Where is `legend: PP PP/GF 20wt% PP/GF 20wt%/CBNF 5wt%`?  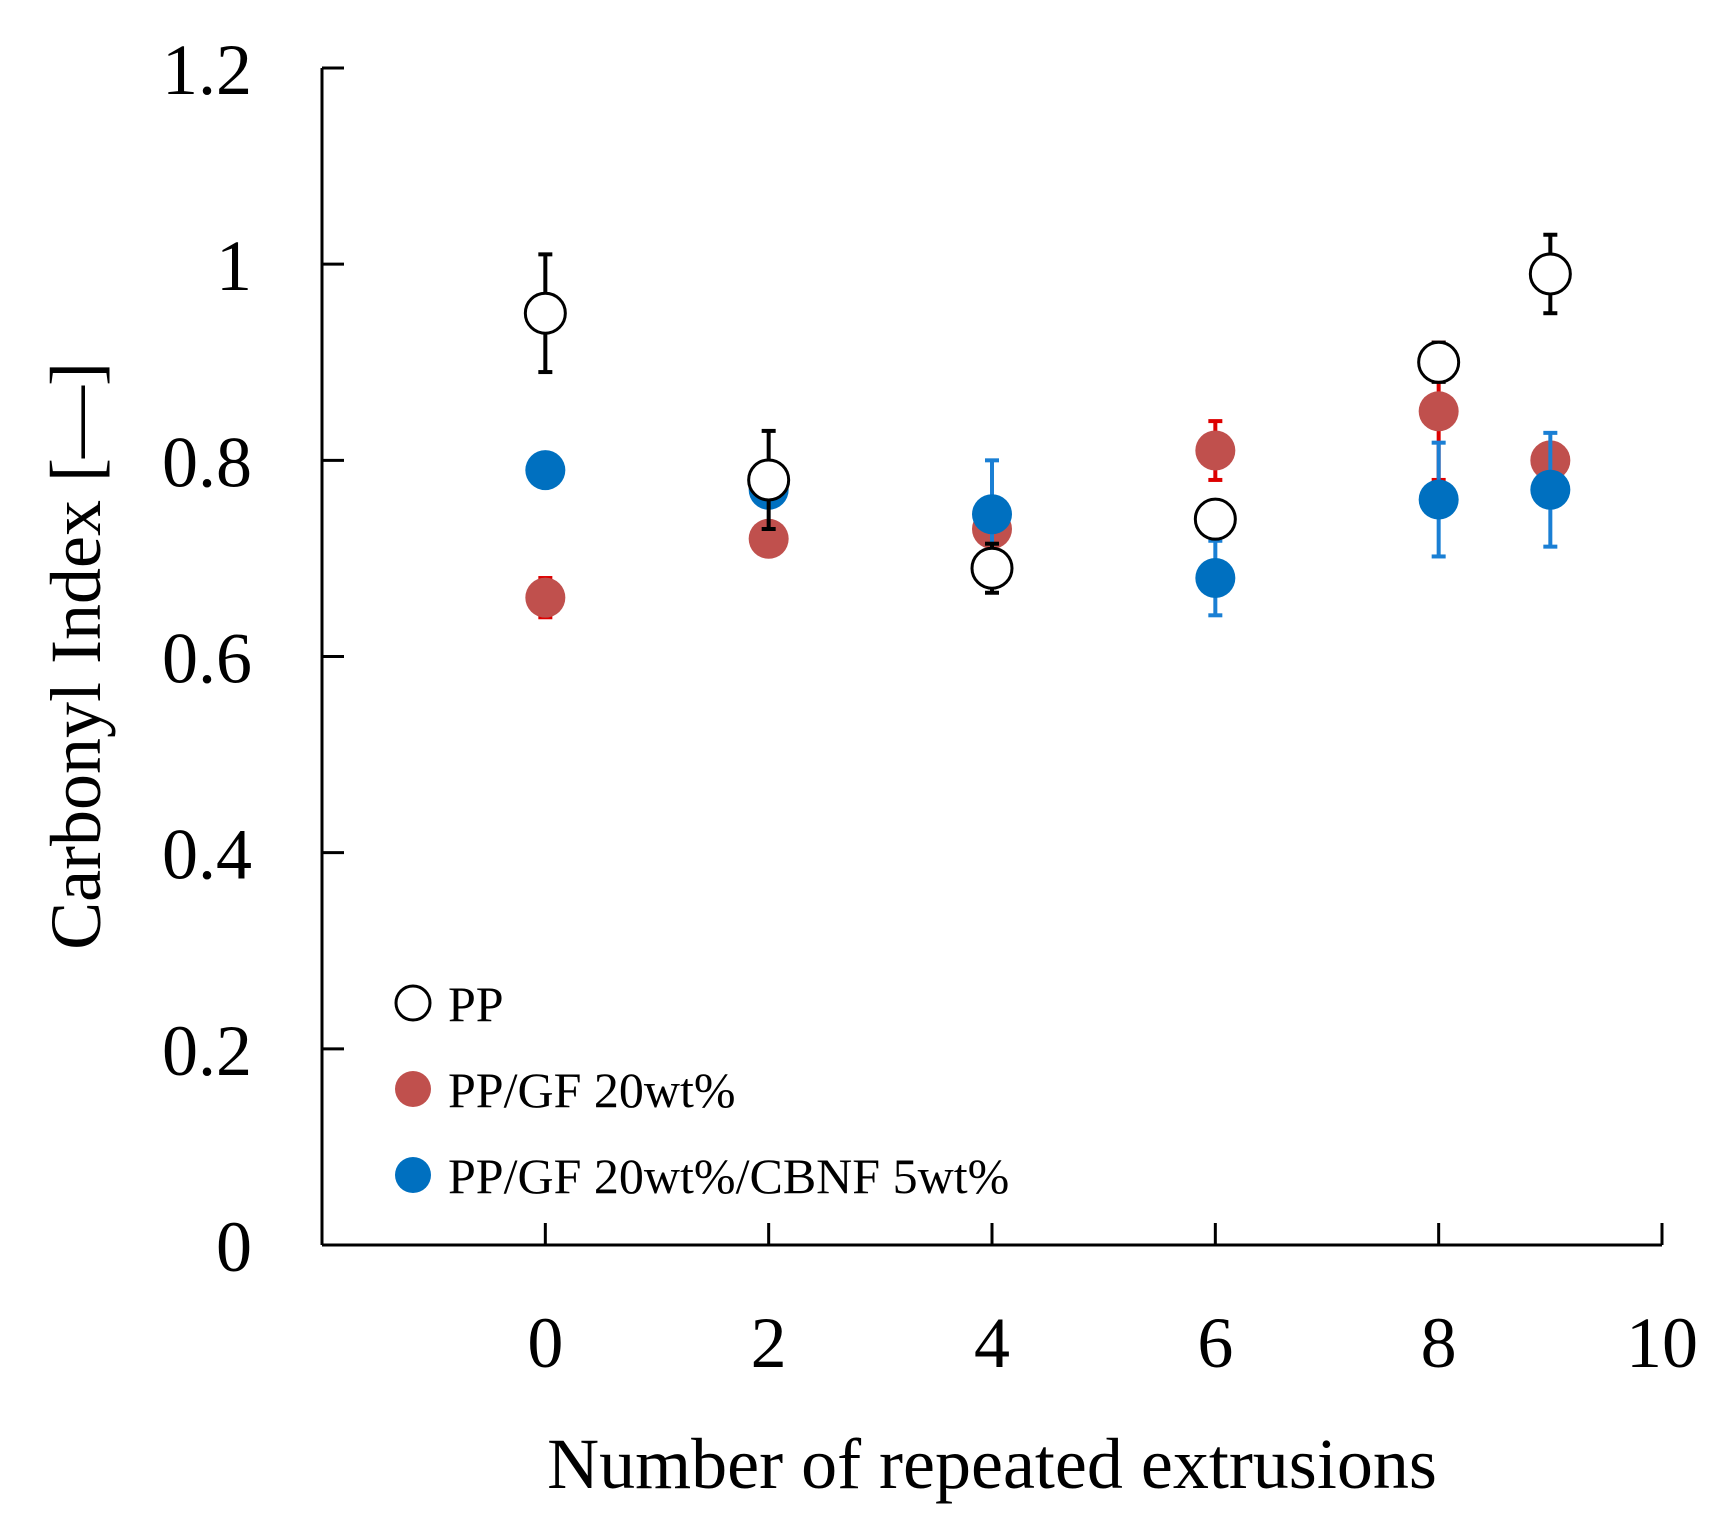 legend: PP PP/GF 20wt% PP/GF 20wt%/CBNF 5wt% is located at coordinates (701, 1090).